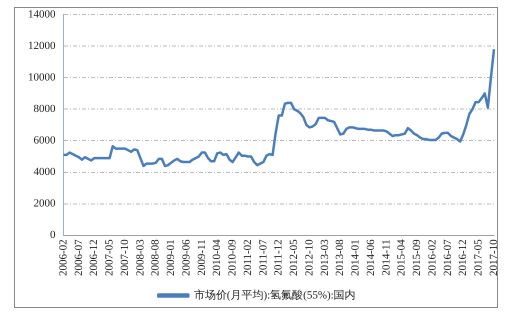 The height and width of the screenshot is (323, 524). Describe the element at coordinates (186, 257) in the screenshot. I see `x-tick-label: 2009-06` at that location.